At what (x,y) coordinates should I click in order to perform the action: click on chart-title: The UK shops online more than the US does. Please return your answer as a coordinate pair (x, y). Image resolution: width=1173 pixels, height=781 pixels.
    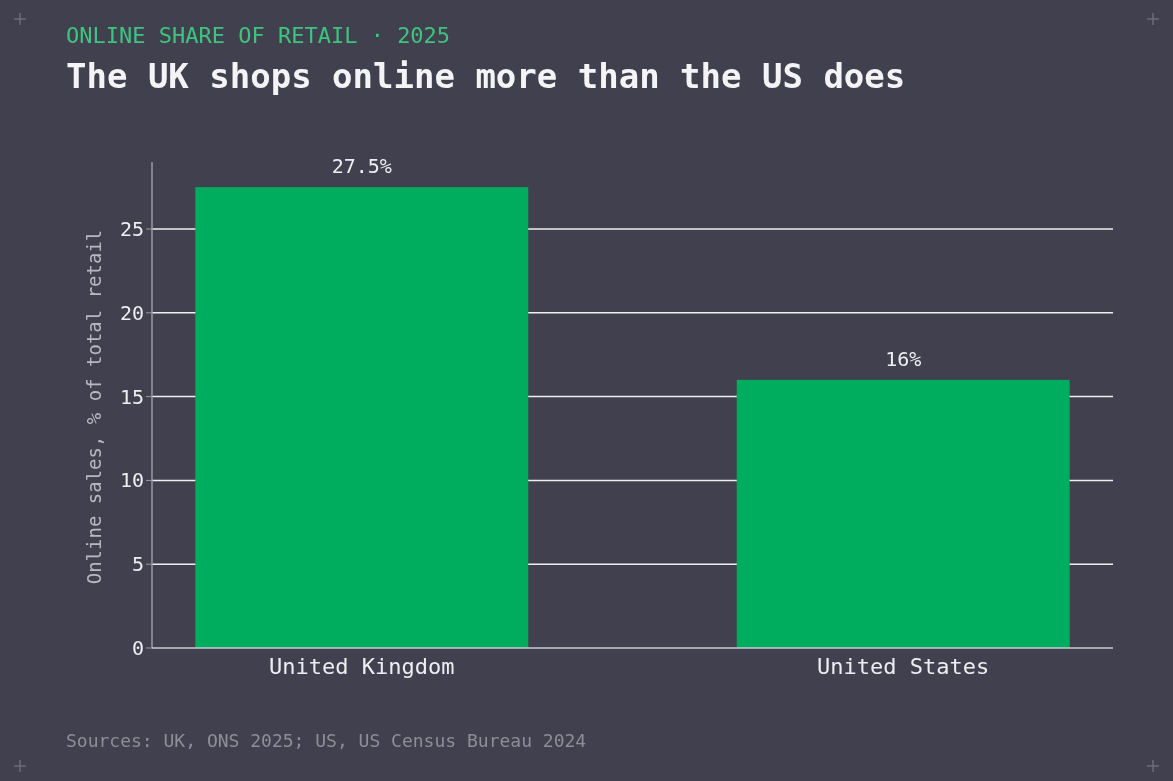
    Looking at the image, I should click on (486, 76).